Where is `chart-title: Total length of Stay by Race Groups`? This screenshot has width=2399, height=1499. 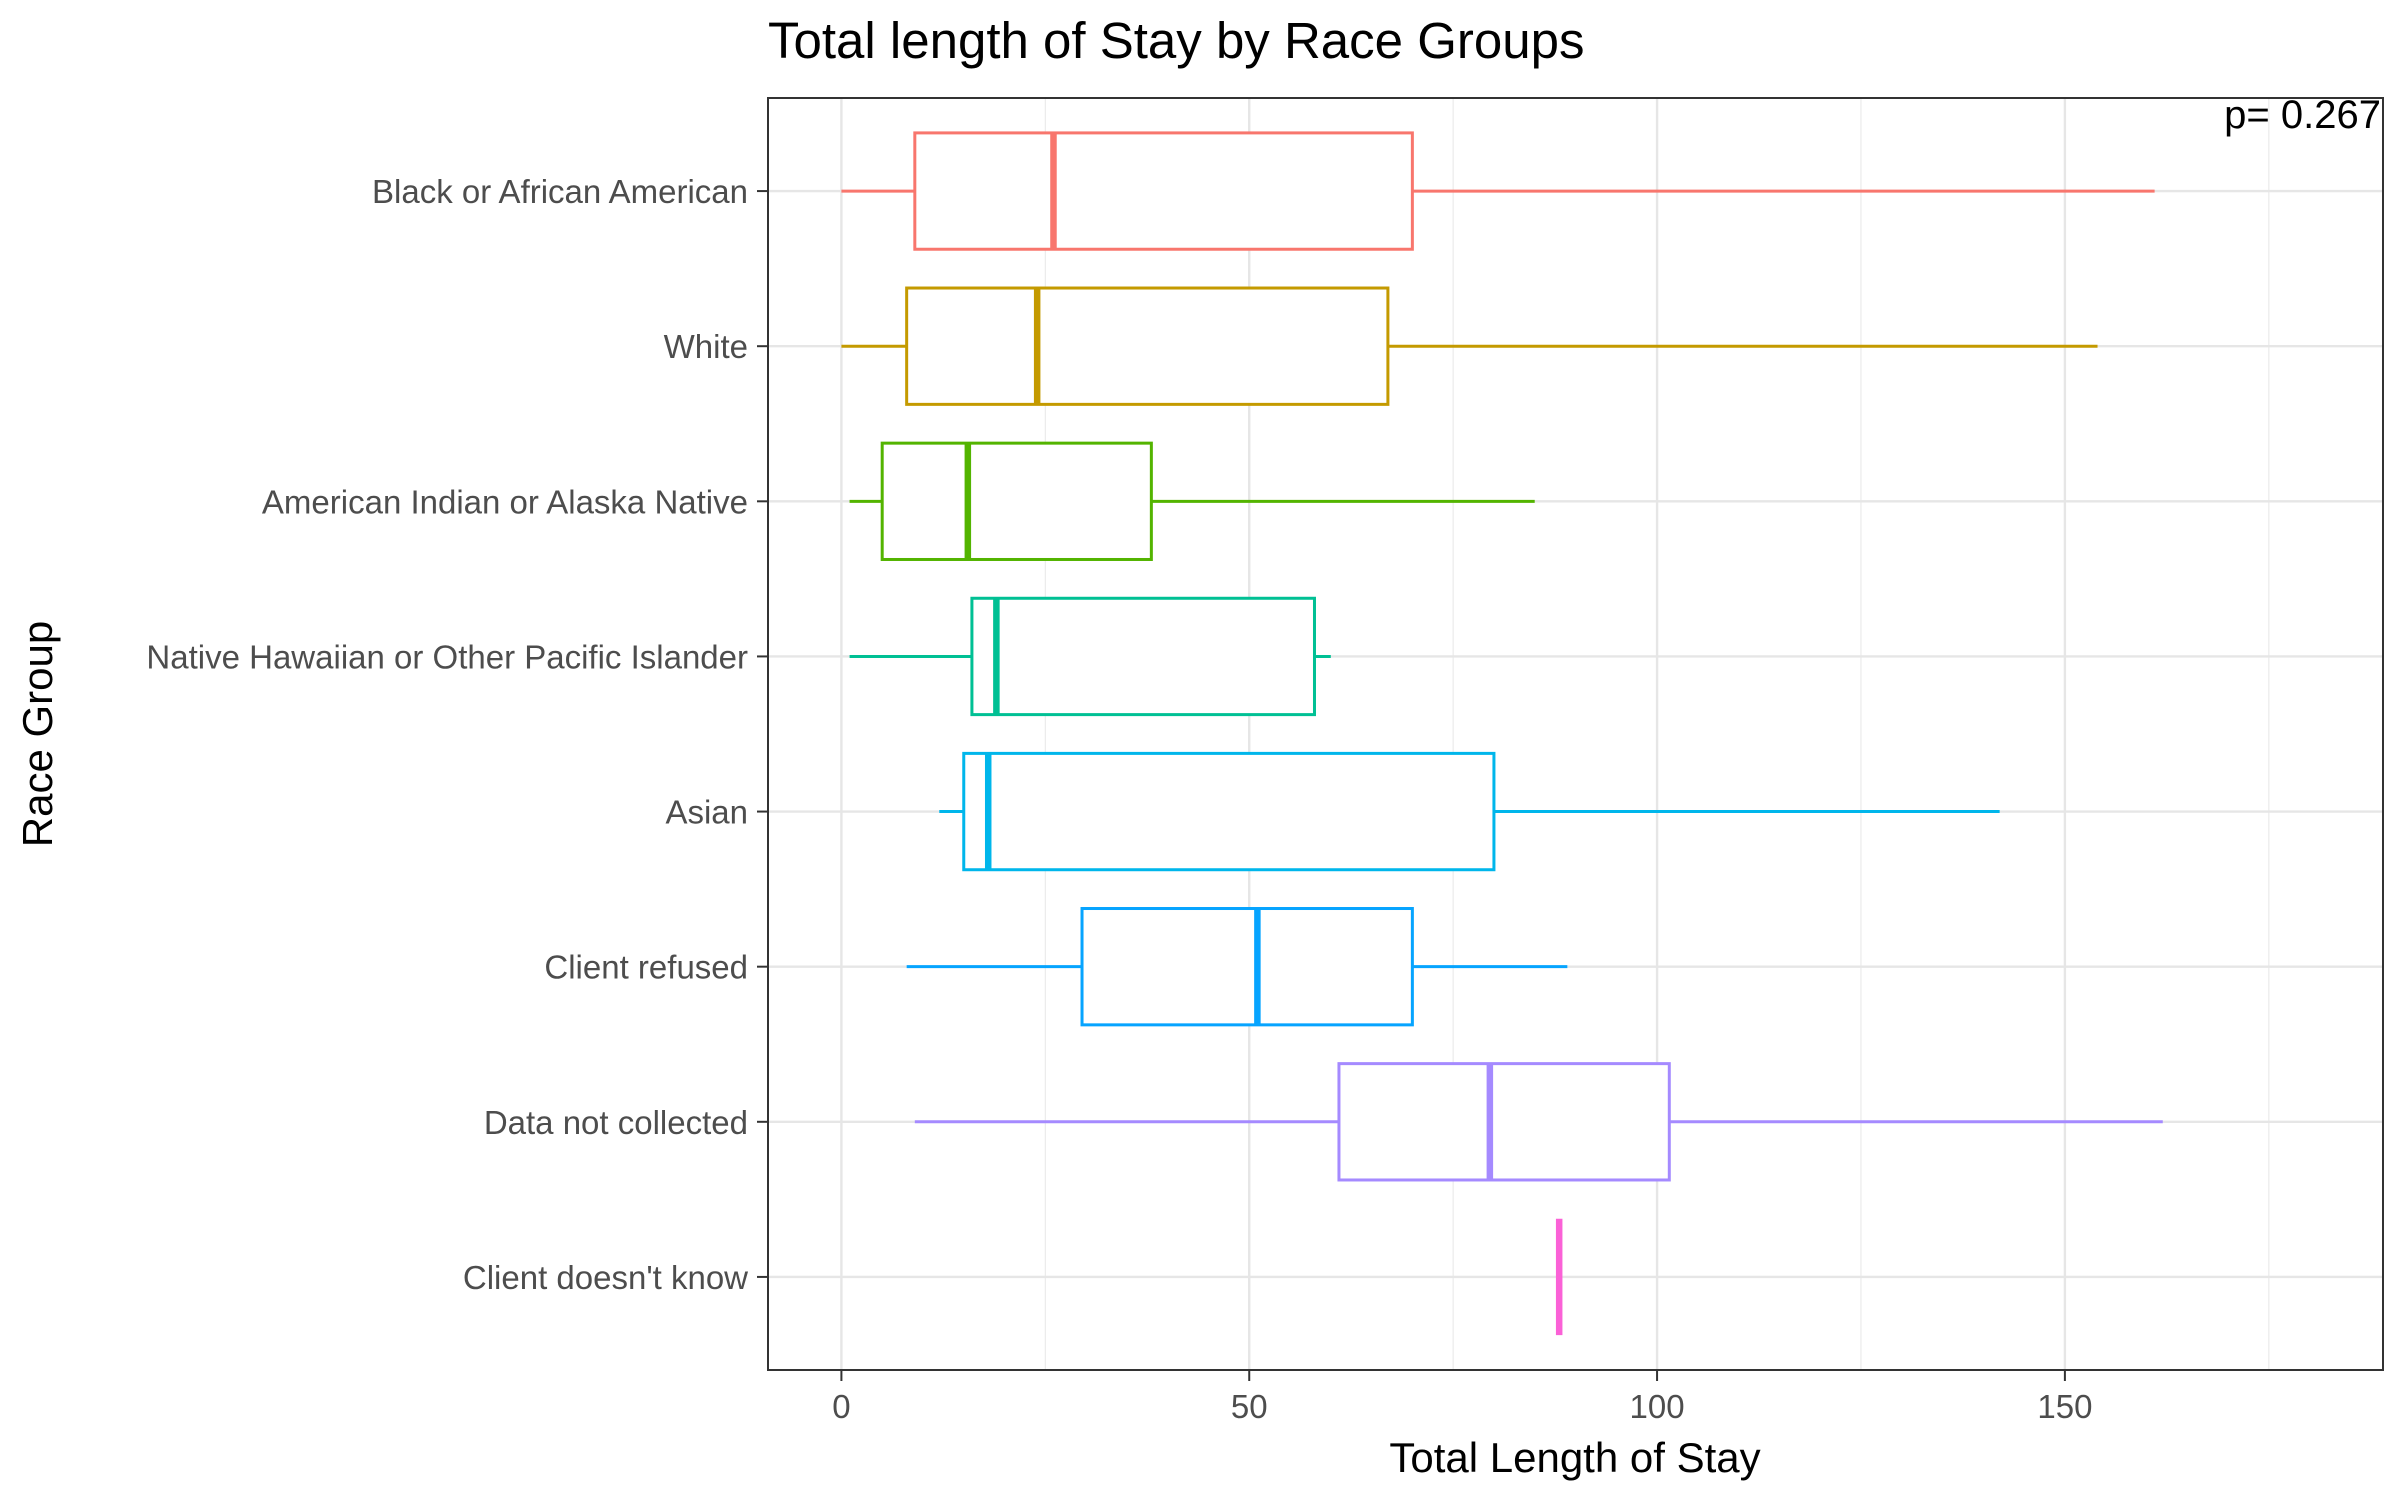 chart-title: Total length of Stay by Race Groups is located at coordinates (1176, 40).